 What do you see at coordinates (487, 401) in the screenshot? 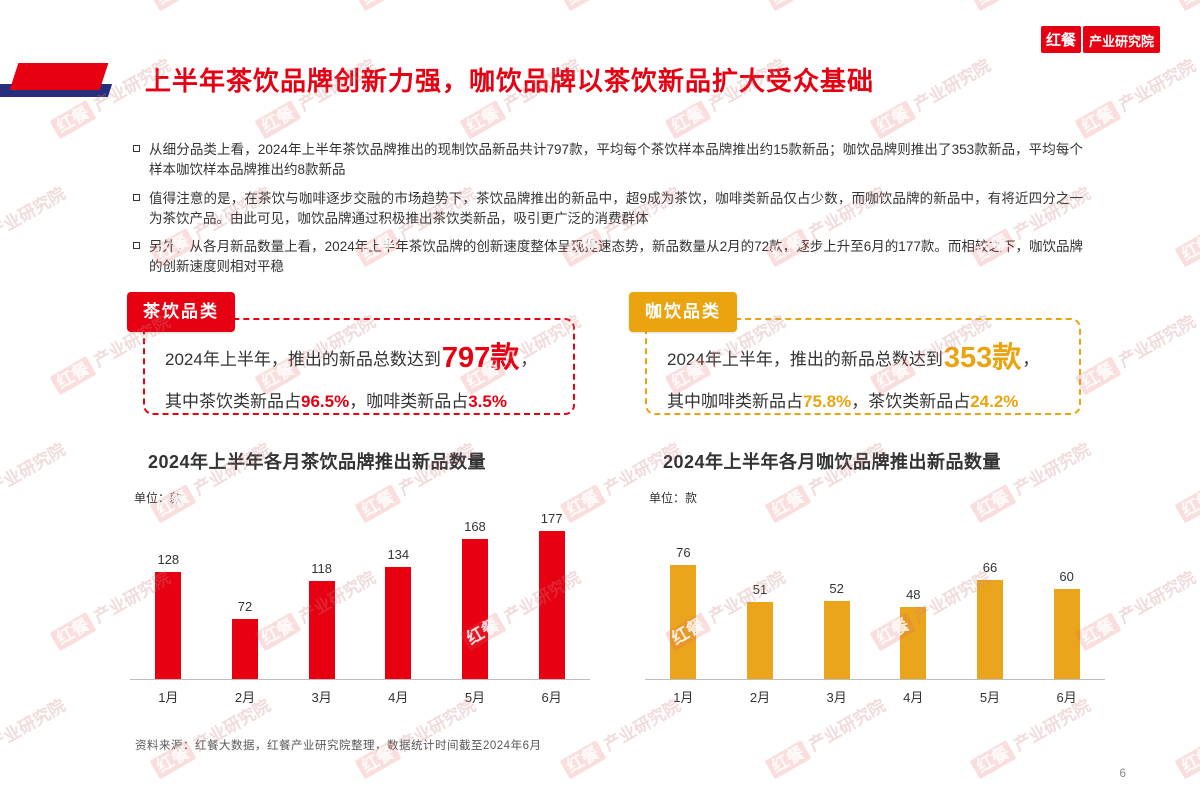
I see `coffee-share-pct-in-tea: 3.5%` at bounding box center [487, 401].